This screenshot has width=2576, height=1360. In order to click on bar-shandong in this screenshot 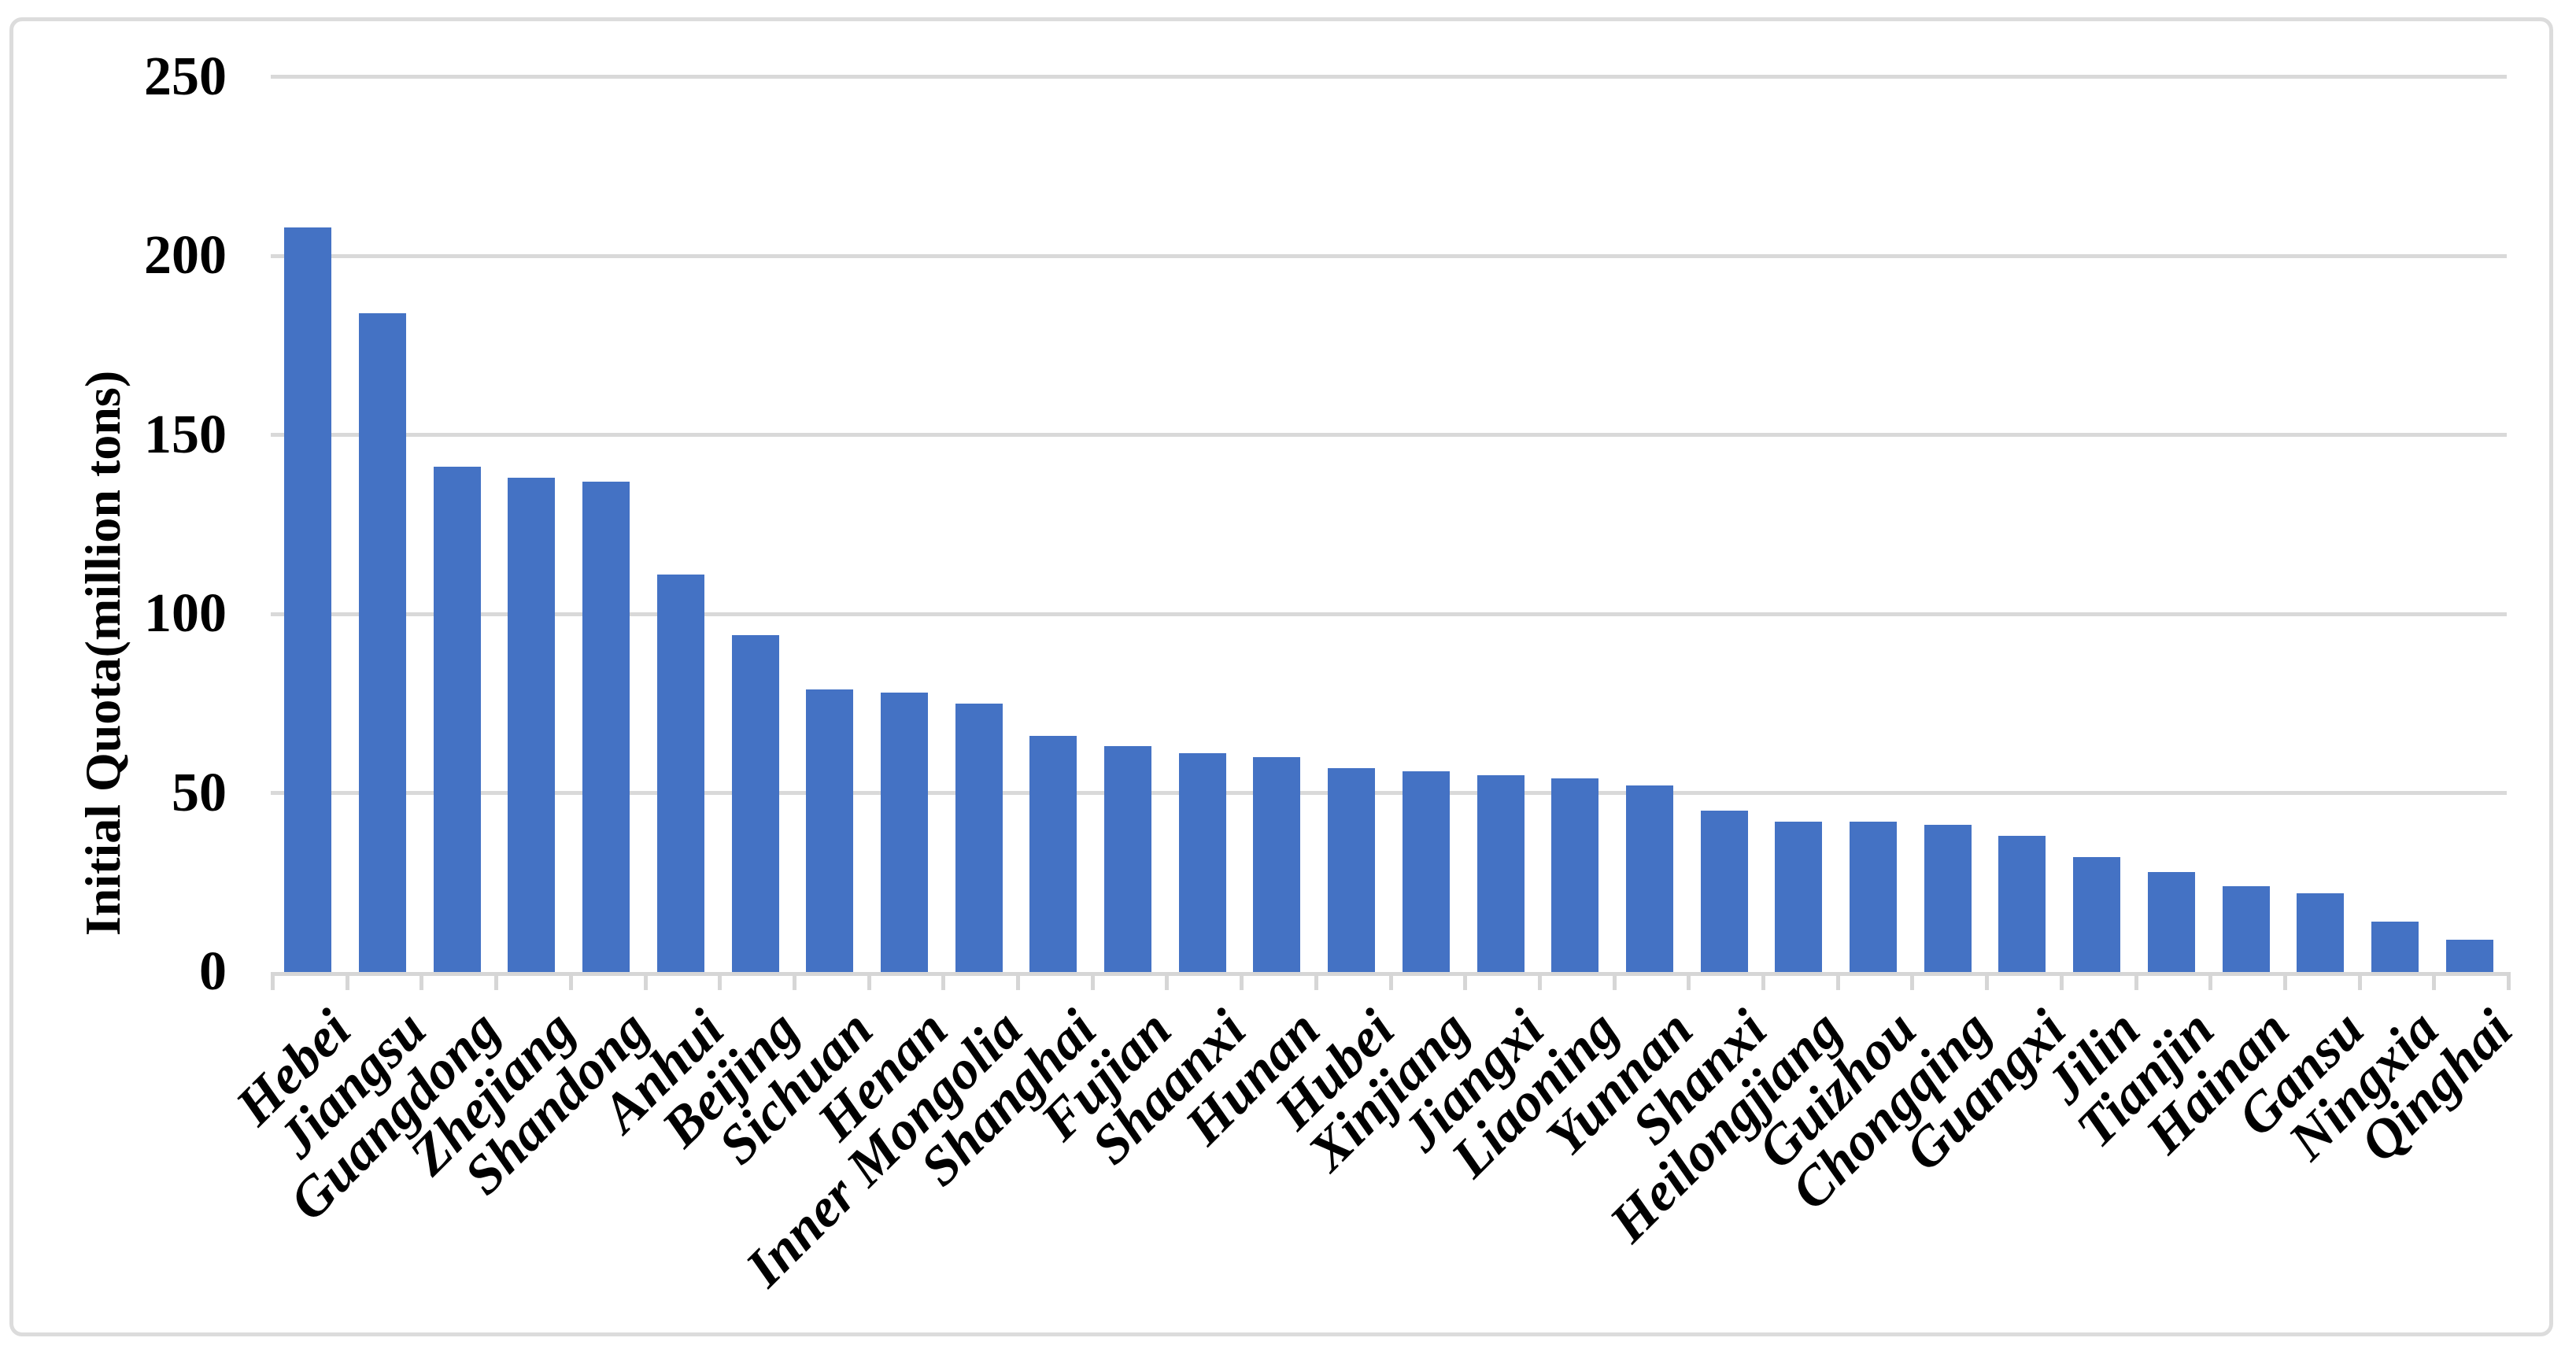, I will do `click(606, 726)`.